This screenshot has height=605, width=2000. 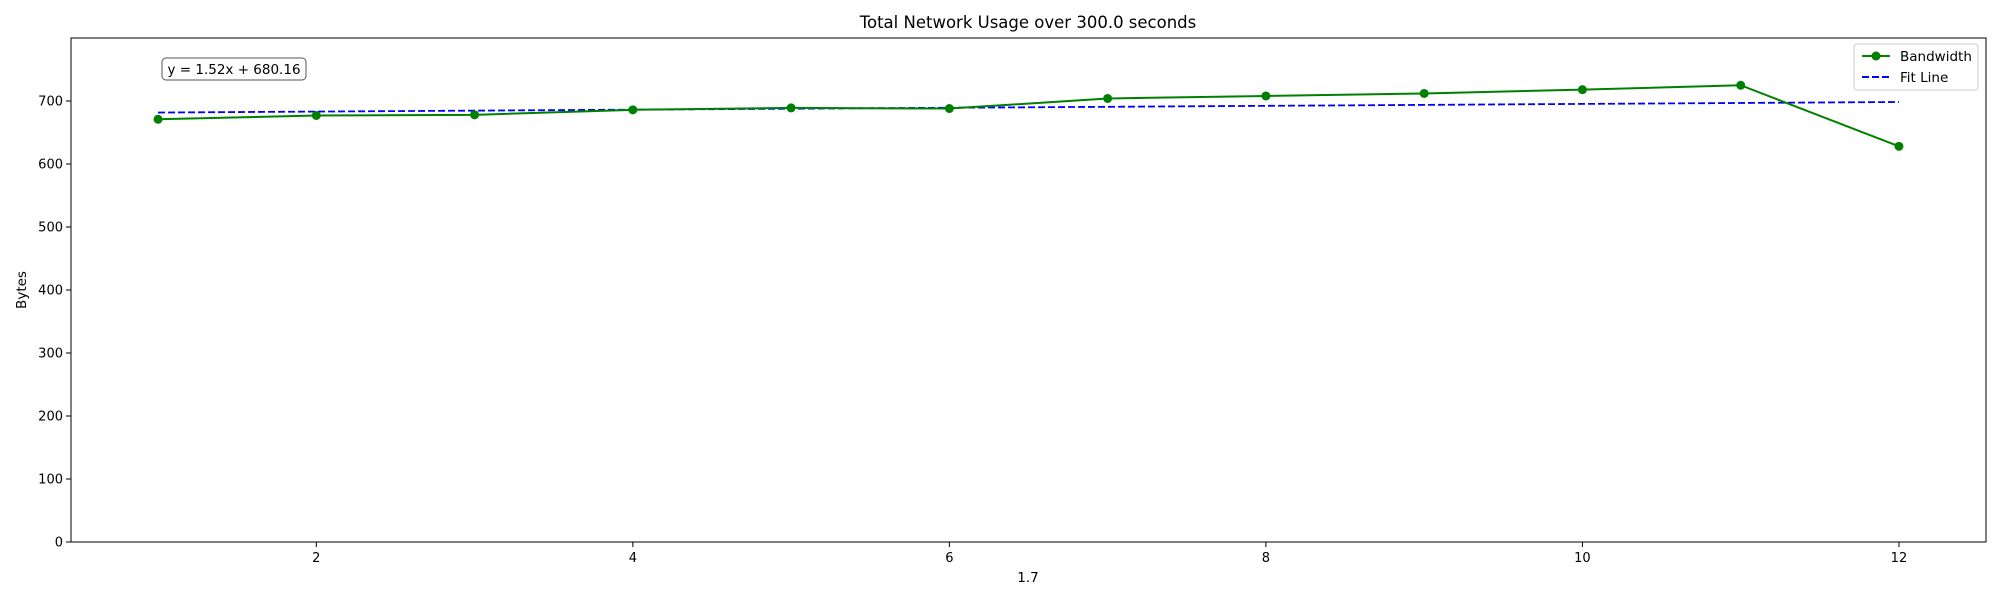 I want to click on fit-equation-annotation: y = 1.52x + 680.16, so click(x=234, y=69).